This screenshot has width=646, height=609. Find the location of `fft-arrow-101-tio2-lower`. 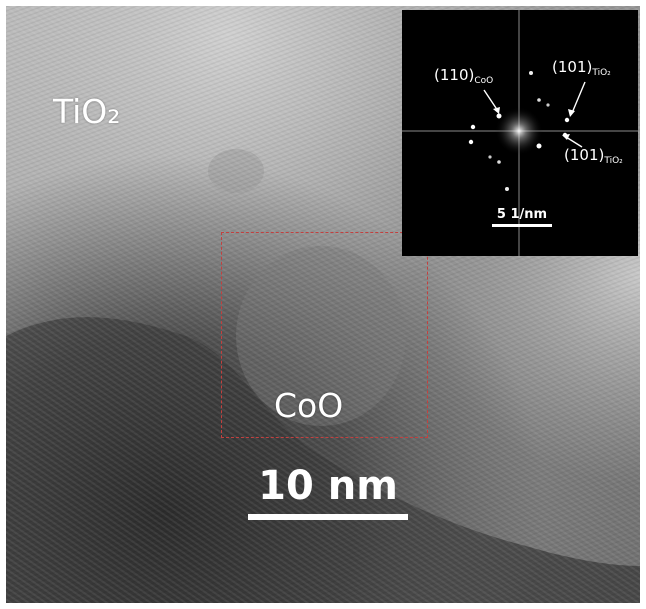

fft-arrow-101-tio2-lower is located at coordinates (574, 142).